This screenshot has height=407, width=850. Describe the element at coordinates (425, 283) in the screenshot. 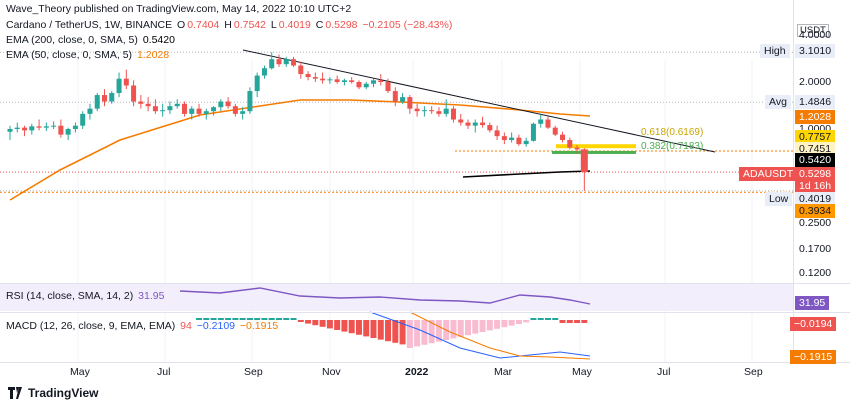

I see `rsi-pane-divider` at that location.